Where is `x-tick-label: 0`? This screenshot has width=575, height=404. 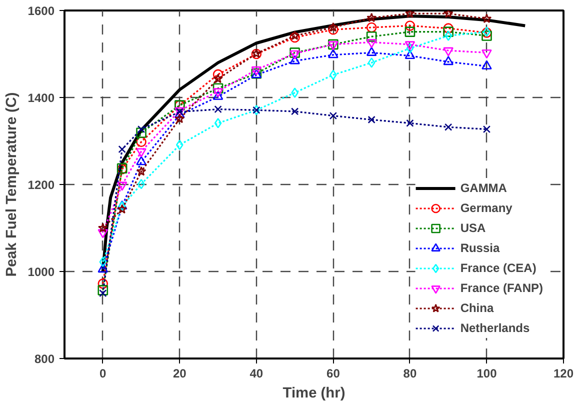 x-tick-label: 0 is located at coordinates (103, 373).